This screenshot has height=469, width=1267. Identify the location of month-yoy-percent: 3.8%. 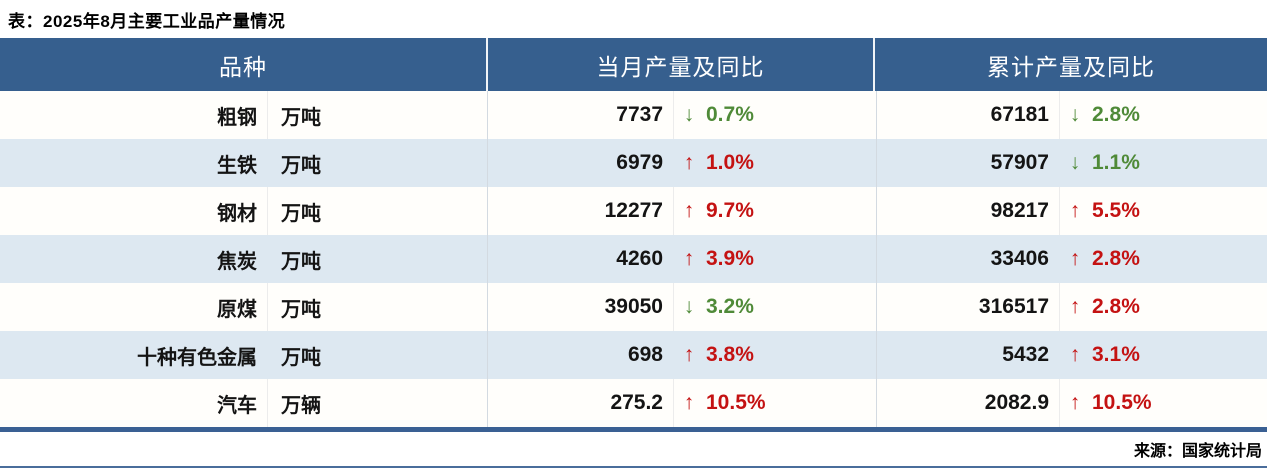
(730, 354).